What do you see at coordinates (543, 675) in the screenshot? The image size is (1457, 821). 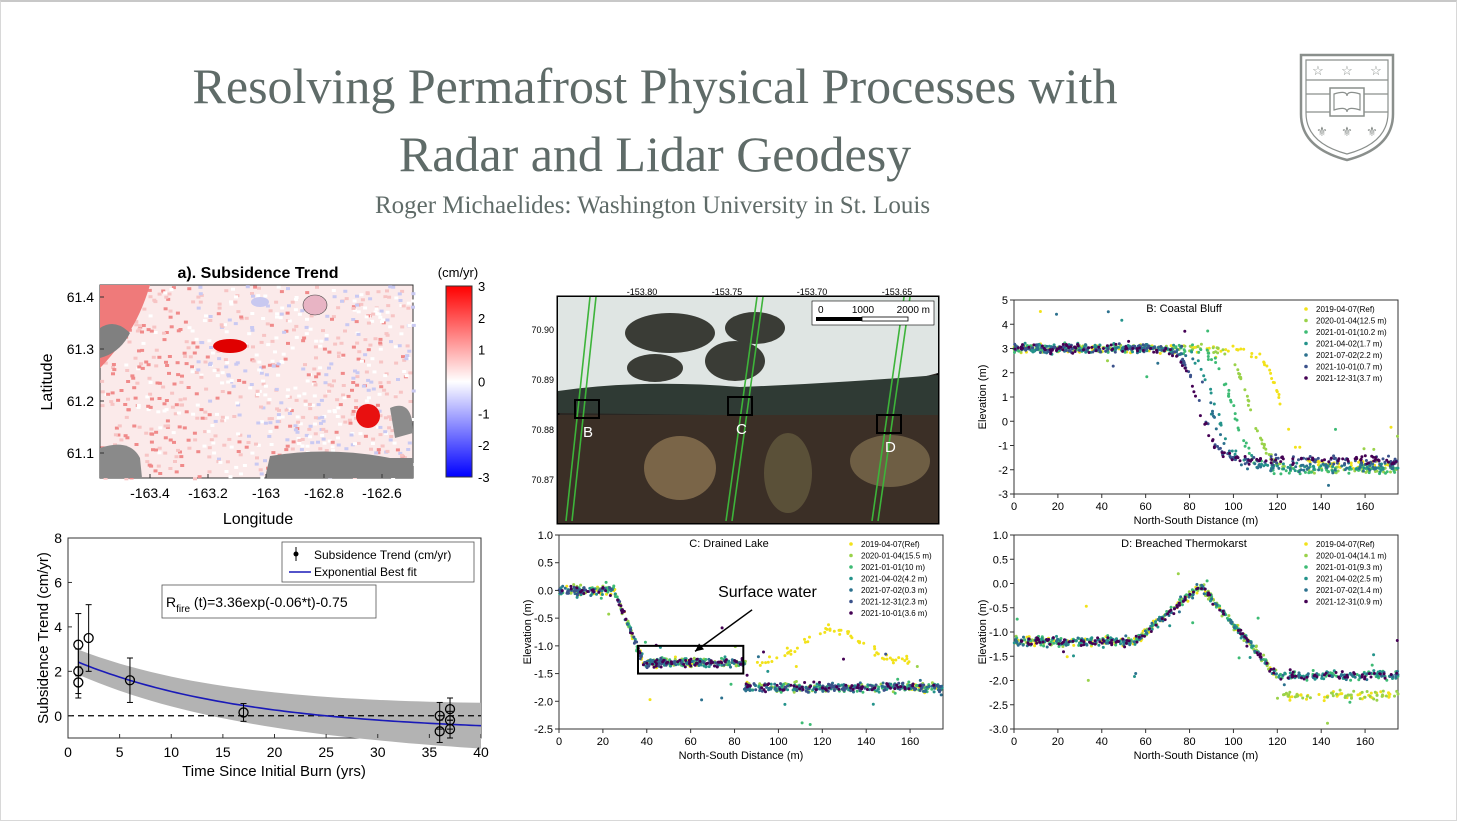 I see `elevation-y-tick-label: -1.5` at bounding box center [543, 675].